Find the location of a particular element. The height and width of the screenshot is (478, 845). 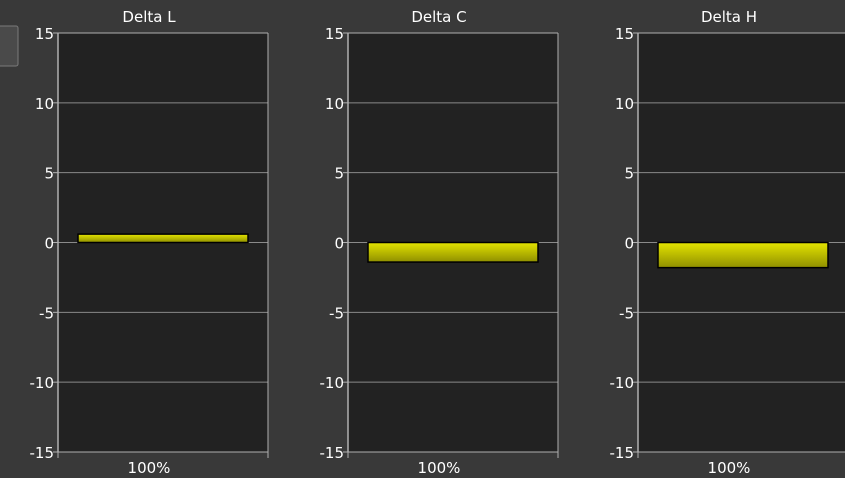

chart-title: Delta C is located at coordinates (438, 17).